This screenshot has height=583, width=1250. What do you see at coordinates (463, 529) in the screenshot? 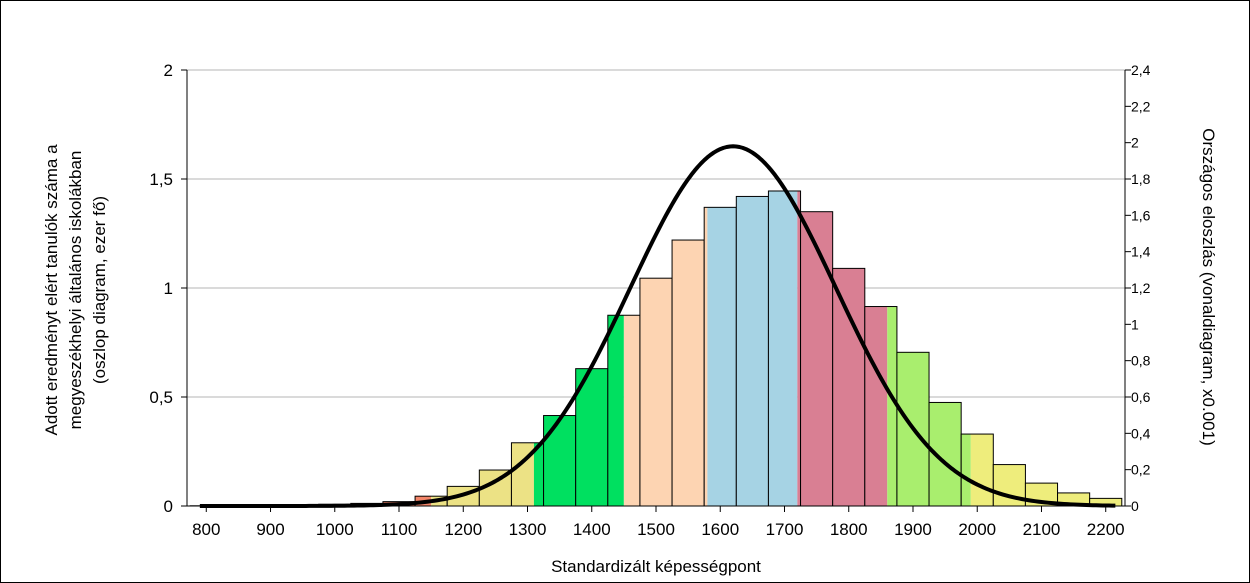
I see `x-tick-label: 1200` at bounding box center [463, 529].